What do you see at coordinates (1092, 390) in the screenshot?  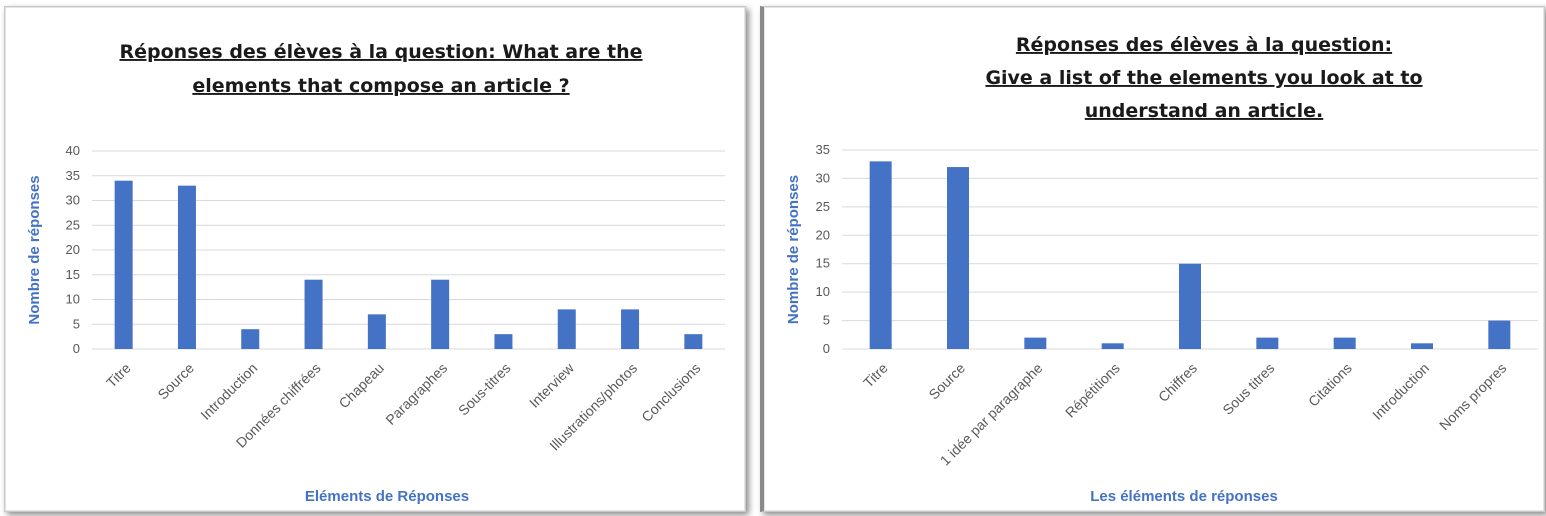 I see `x-category-label: Répétitions` at bounding box center [1092, 390].